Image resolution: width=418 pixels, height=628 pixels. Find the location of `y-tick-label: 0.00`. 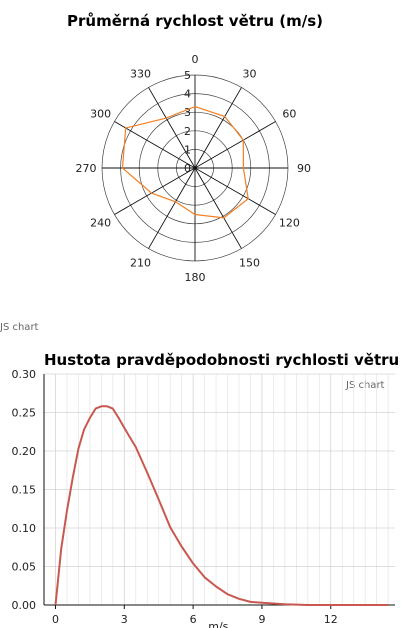

y-tick-label: 0.00 is located at coordinates (24, 605).